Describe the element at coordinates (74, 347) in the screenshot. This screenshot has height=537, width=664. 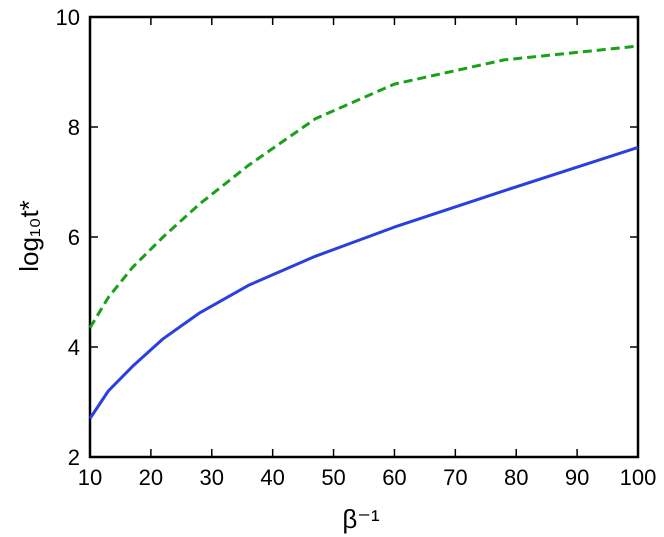
I see `y-tick-label: 4` at that location.